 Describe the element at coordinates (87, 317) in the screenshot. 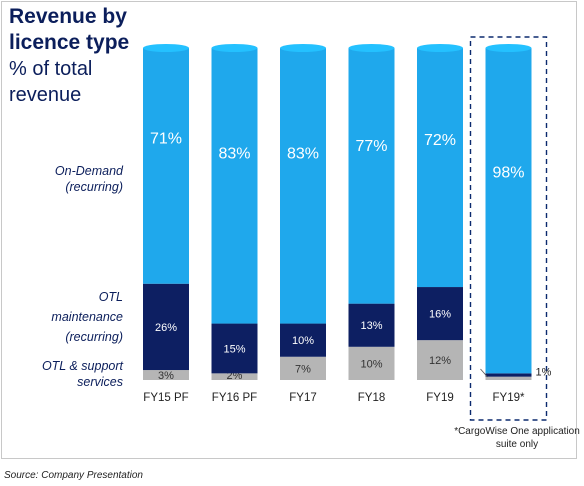

I see `series-label-otl-maintenance: maintenance` at that location.